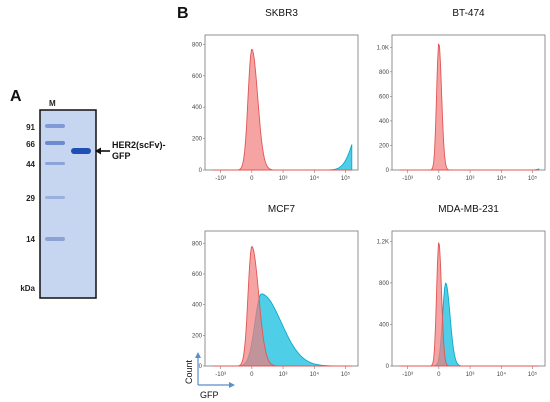 This screenshot has height=402, width=550. I want to click on histogram-mcf7: MCF7 0 200 400 600 800 -10³ 0 10³ 10⁴ 10⁵, so click(275, 291).